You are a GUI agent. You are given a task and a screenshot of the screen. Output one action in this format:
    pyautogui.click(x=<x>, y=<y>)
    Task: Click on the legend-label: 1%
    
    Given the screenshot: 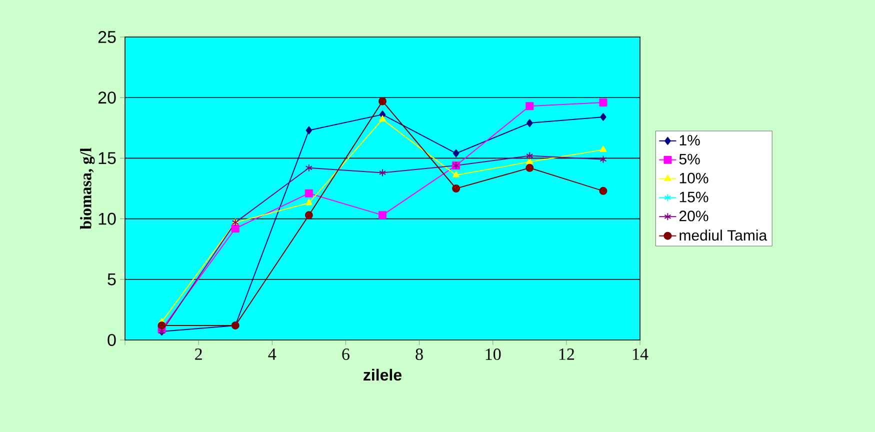 What is the action you would take?
    pyautogui.click(x=690, y=140)
    